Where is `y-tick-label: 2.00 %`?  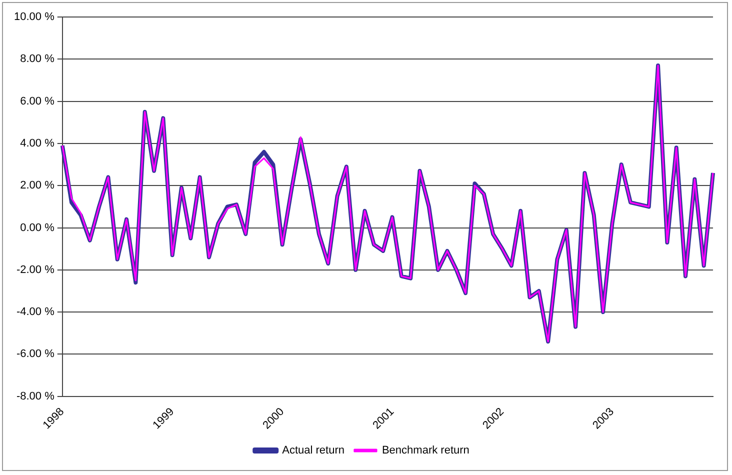 y-tick-label: 2.00 % is located at coordinates (37, 186).